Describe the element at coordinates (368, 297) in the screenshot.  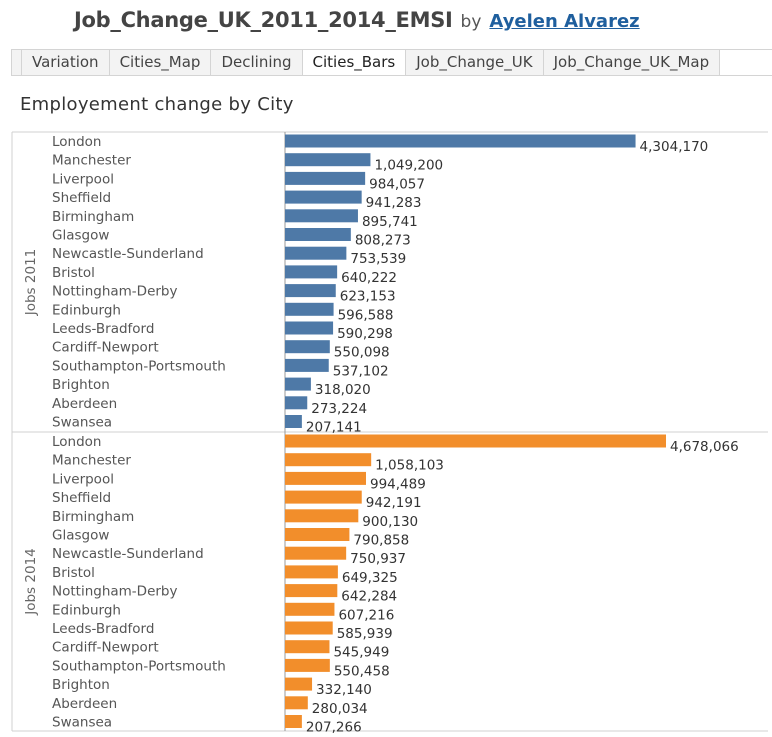
I see `value-label: 623,153` at that location.